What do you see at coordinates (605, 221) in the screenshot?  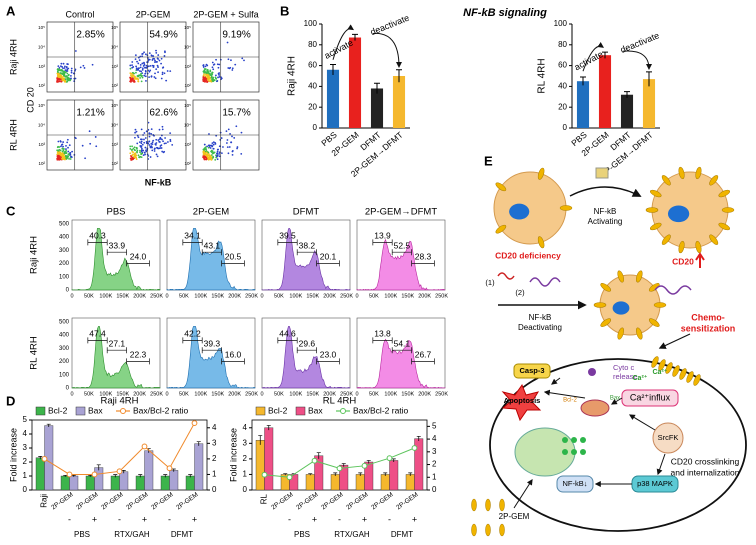 I see `step-label: Activating` at bounding box center [605, 221].